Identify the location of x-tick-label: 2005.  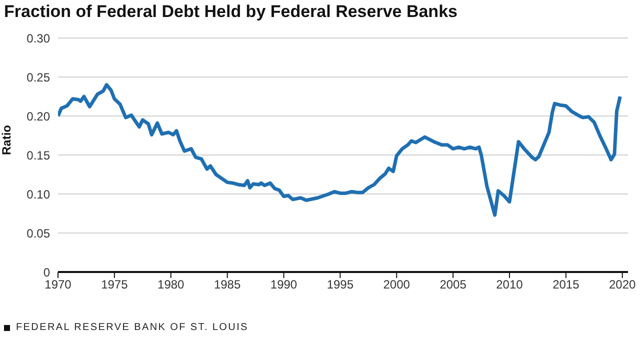
(453, 285).